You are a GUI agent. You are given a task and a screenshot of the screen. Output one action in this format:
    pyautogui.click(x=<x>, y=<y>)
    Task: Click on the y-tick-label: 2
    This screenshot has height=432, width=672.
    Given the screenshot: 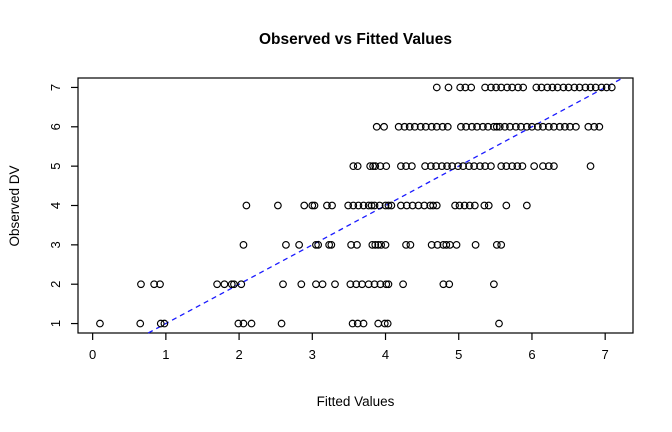 What is the action you would take?
    pyautogui.click(x=55, y=284)
    